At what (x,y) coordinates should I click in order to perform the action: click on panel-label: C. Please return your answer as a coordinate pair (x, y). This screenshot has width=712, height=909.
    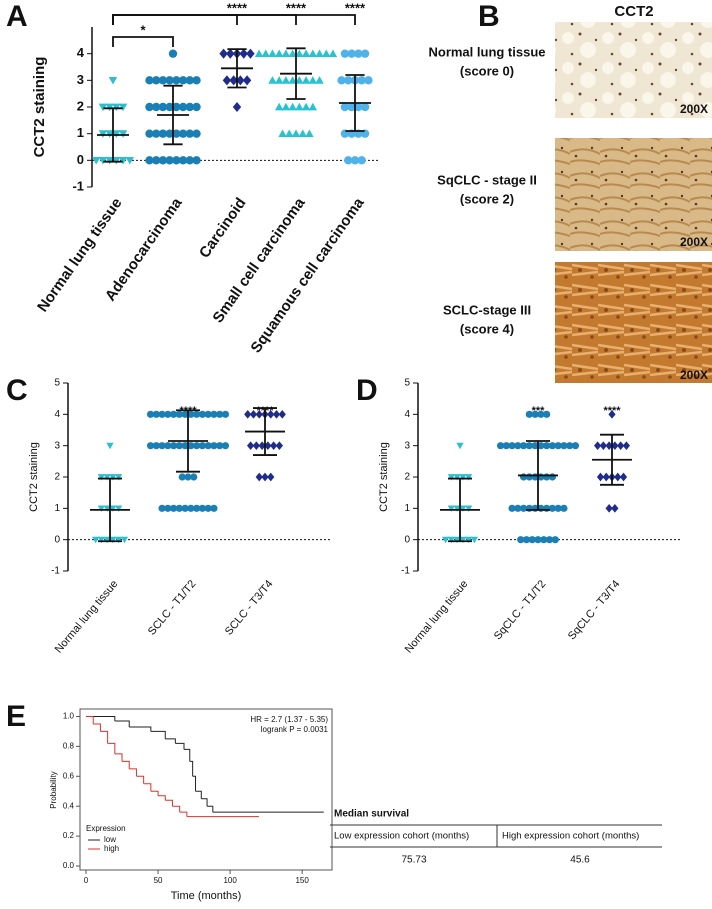
    Looking at the image, I should click on (17, 390).